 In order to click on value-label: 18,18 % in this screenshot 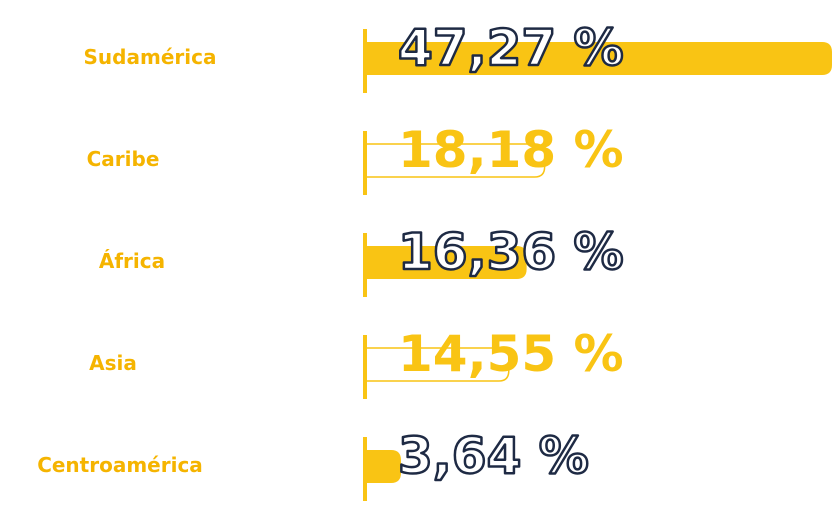, I will do `click(511, 150)`.